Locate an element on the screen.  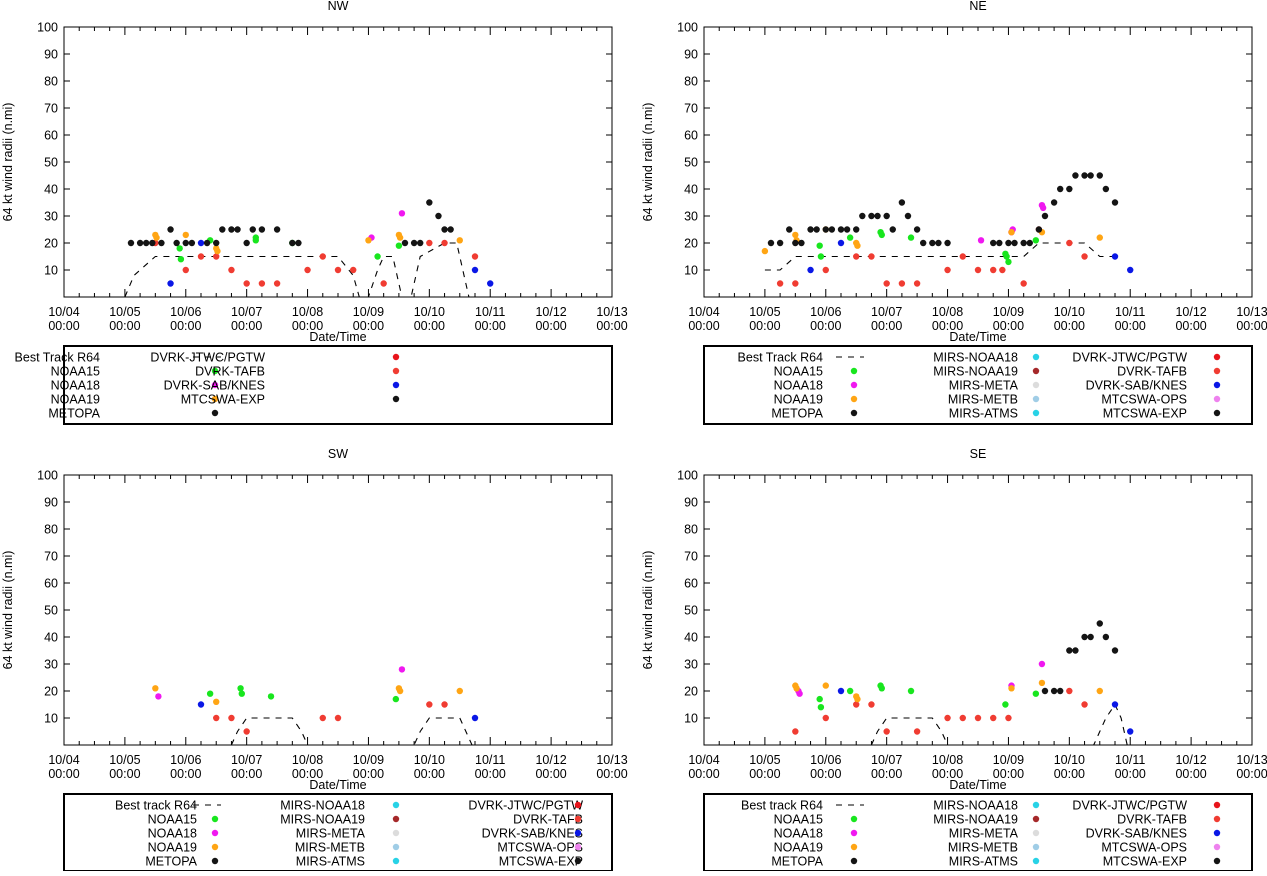
y-axis-label: 64 kt wind radii (n.mi) is located at coordinates (648, 610).